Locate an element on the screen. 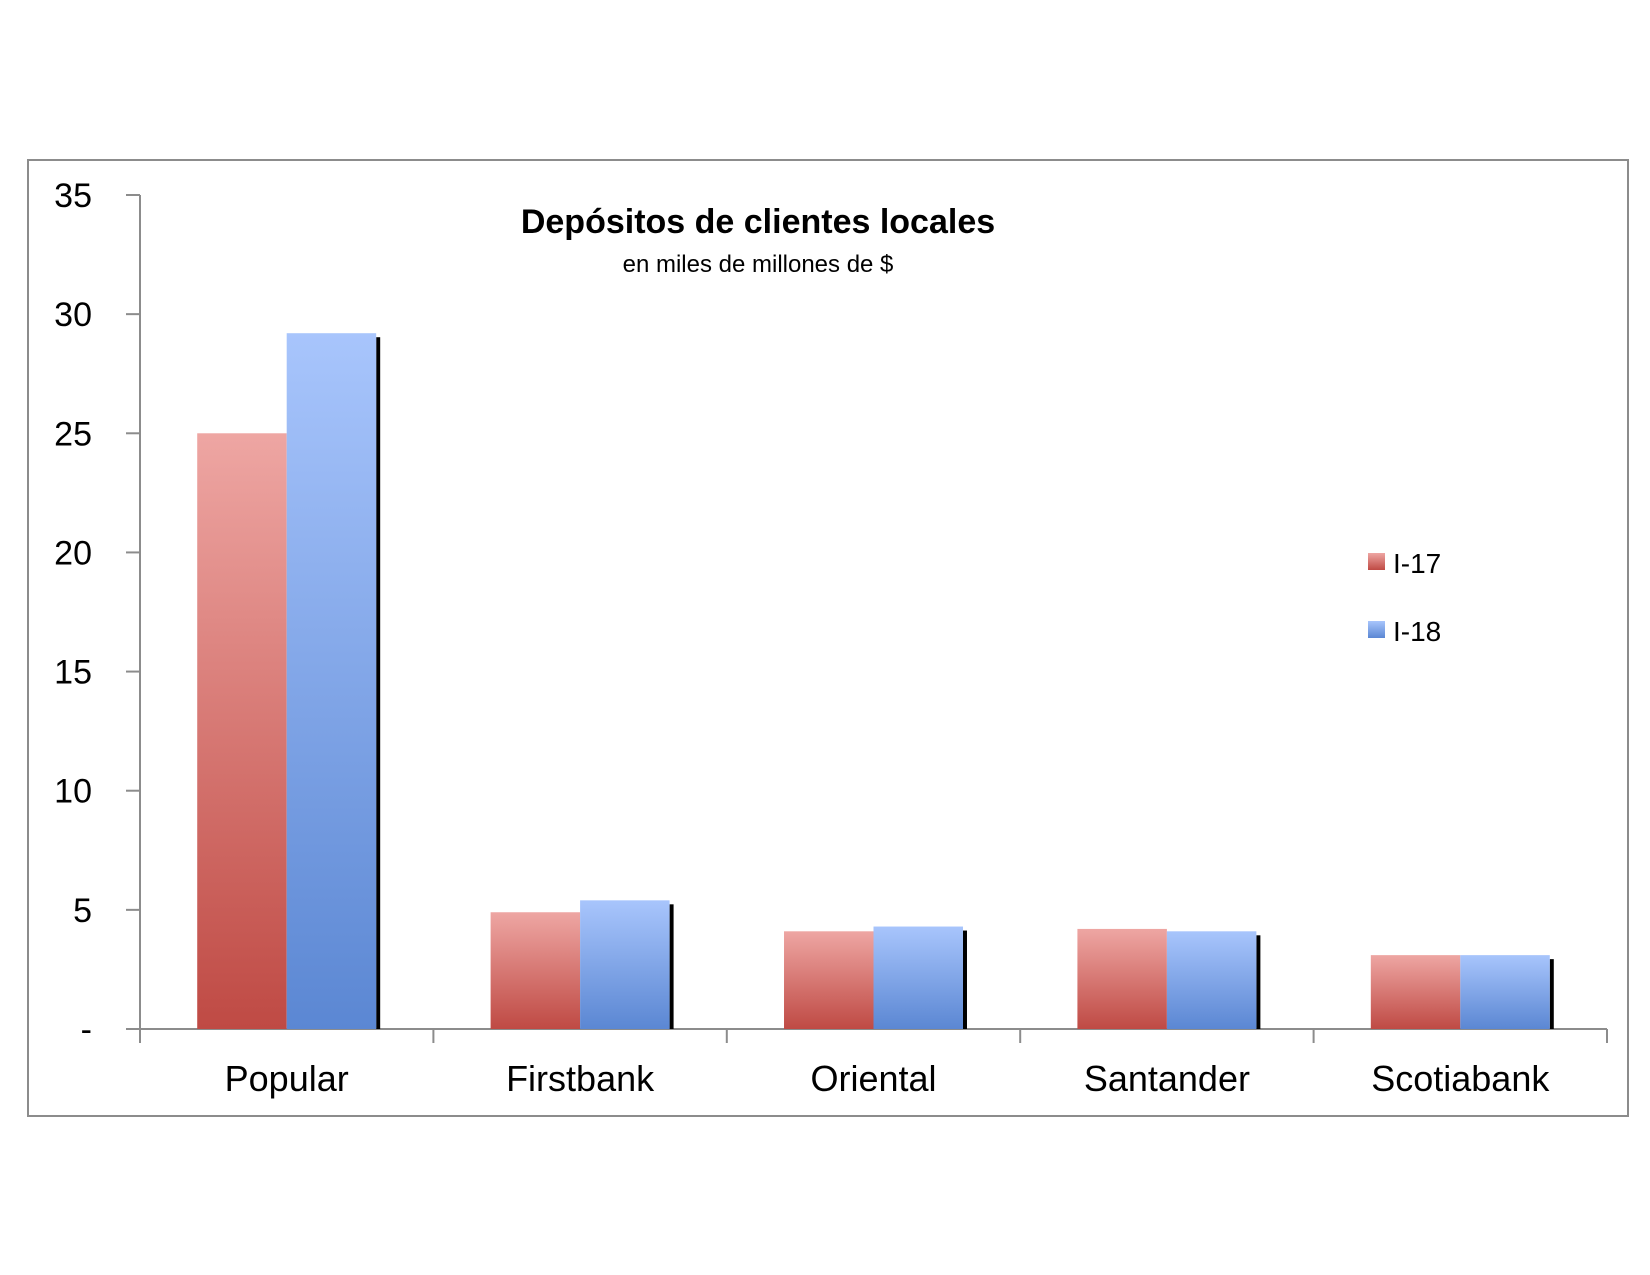  y-tick-label: 30 is located at coordinates (73, 315).